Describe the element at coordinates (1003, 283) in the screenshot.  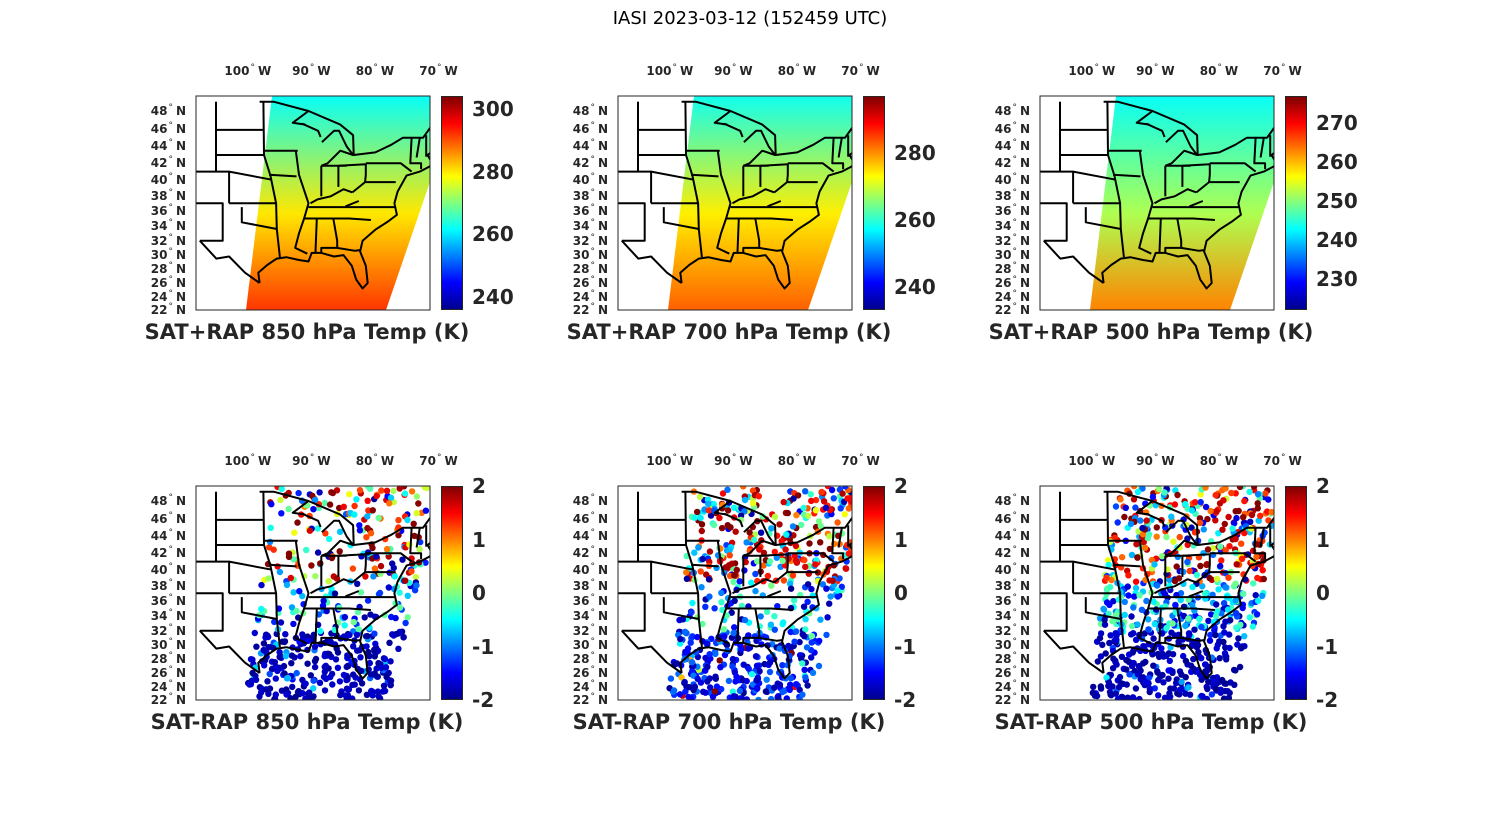
I see `lat-value: 26` at that location.